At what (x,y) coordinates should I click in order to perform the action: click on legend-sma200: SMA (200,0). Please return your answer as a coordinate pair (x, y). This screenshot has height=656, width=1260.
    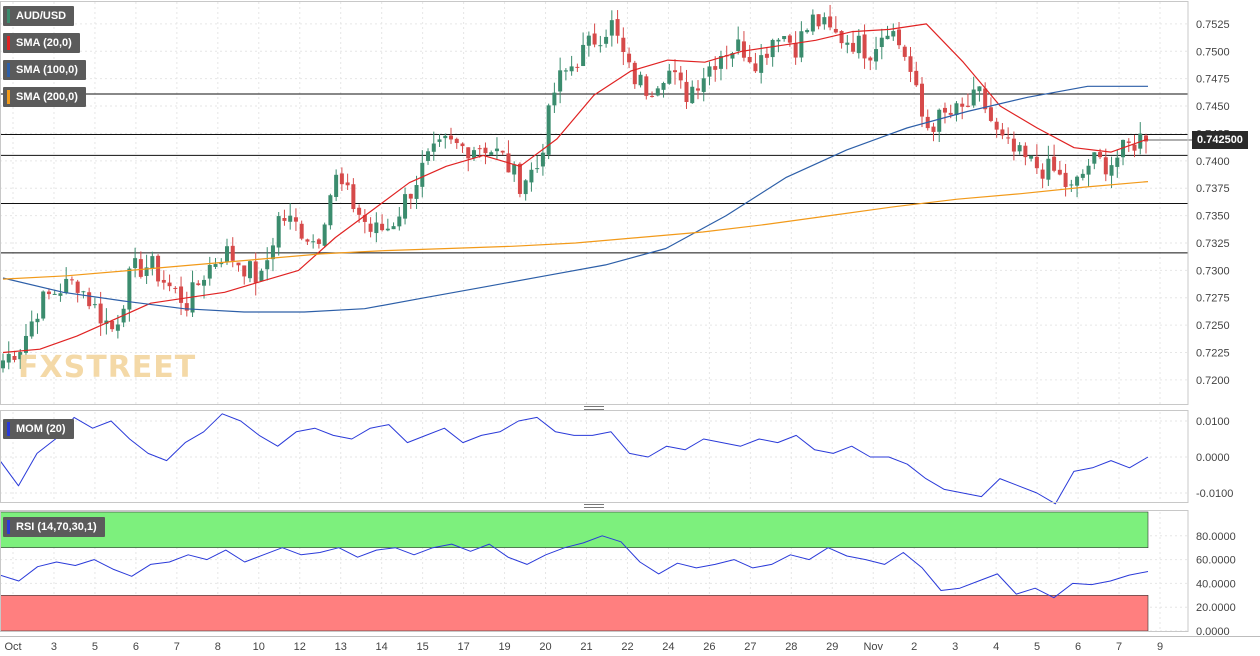
    Looking at the image, I should click on (44, 97).